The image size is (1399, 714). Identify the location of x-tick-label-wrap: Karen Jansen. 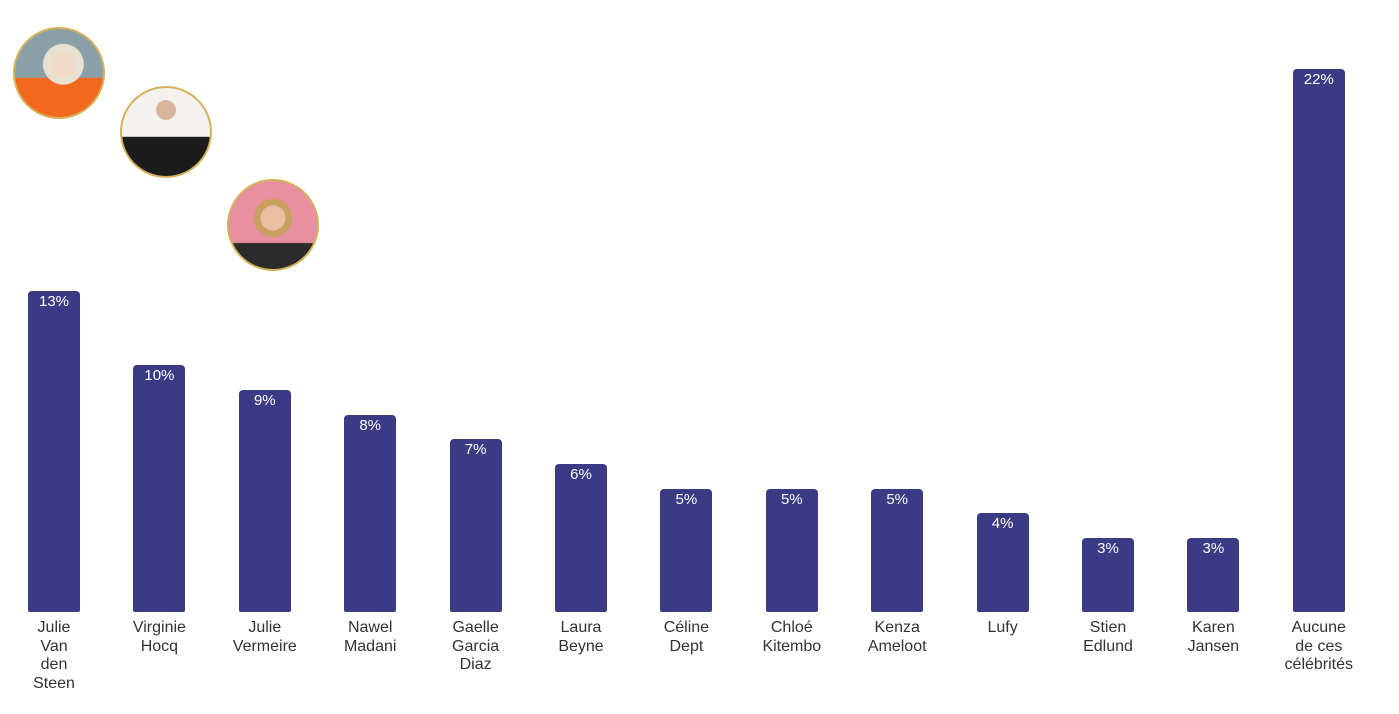
(1213, 637).